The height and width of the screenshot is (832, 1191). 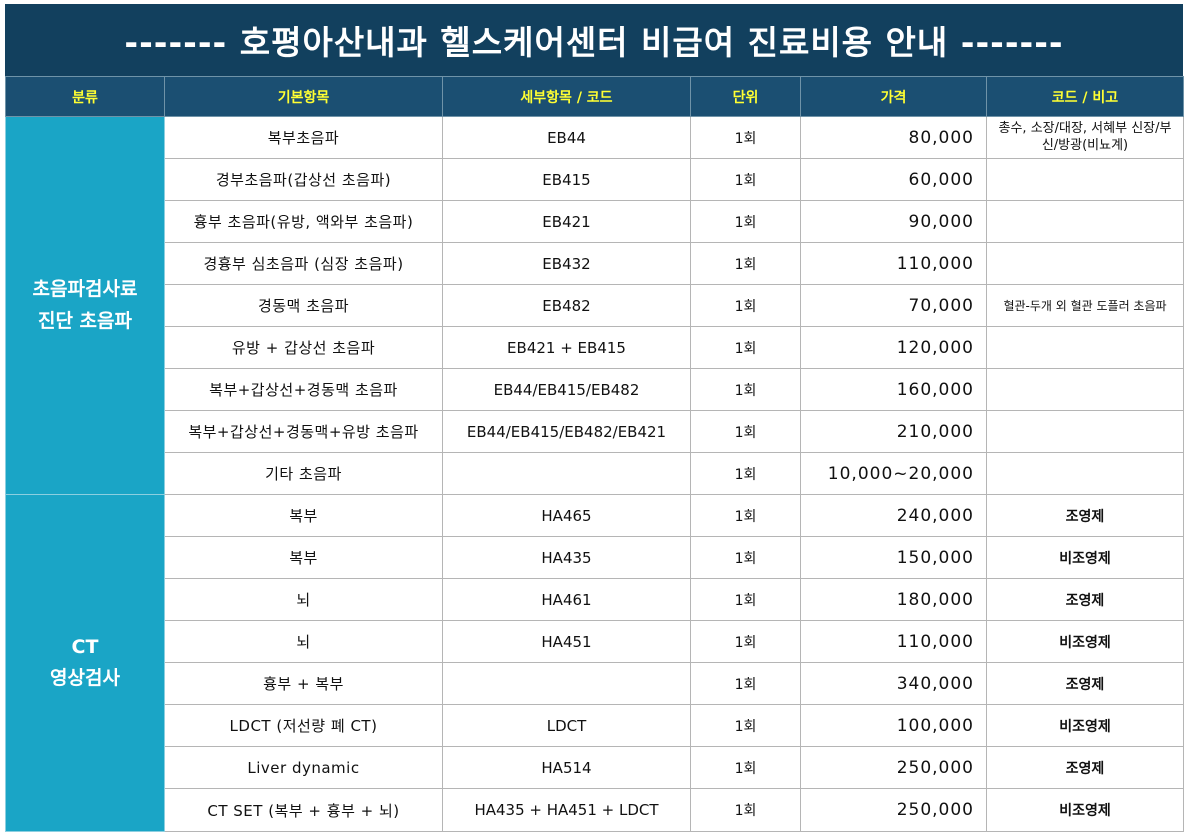 What do you see at coordinates (566, 263) in the screenshot?
I see `item-code: EB432` at bounding box center [566, 263].